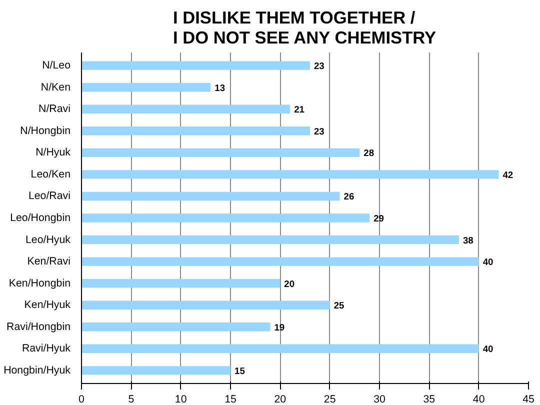 This screenshot has height=405, width=540. I want to click on x-tick-label: 40, so click(478, 399).